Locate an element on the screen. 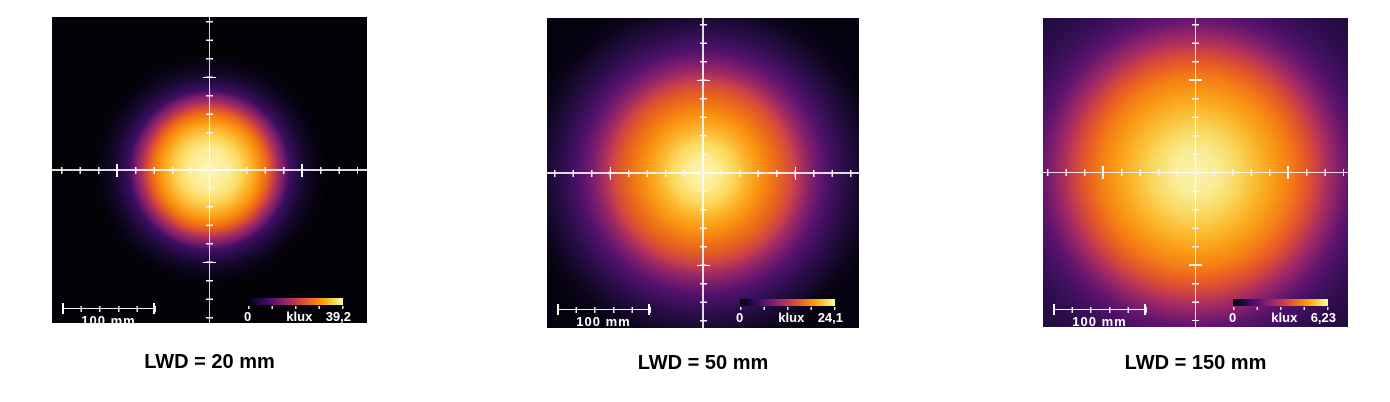 The image size is (1390, 402). colorbar-max-label: 6,23 is located at coordinates (1323, 317).